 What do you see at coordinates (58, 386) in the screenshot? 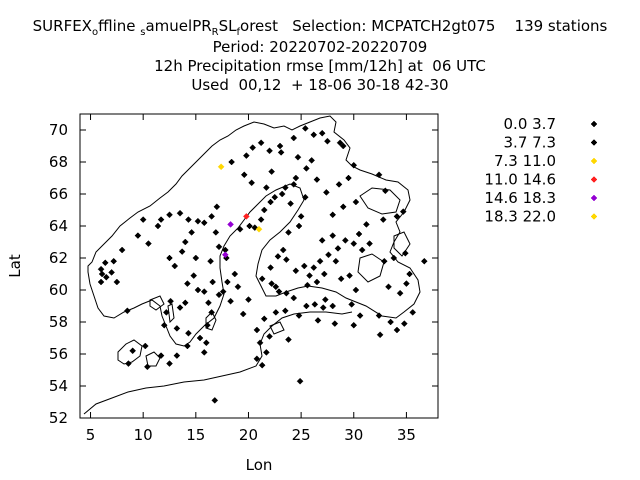
I see `y-tick-label: 54` at bounding box center [58, 386].